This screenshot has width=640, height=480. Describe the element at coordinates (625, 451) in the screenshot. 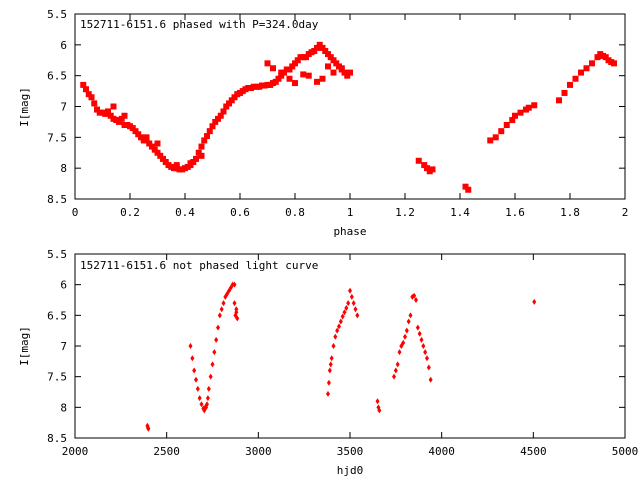

I see `unphased-x-tick-label: 5000` at that location.